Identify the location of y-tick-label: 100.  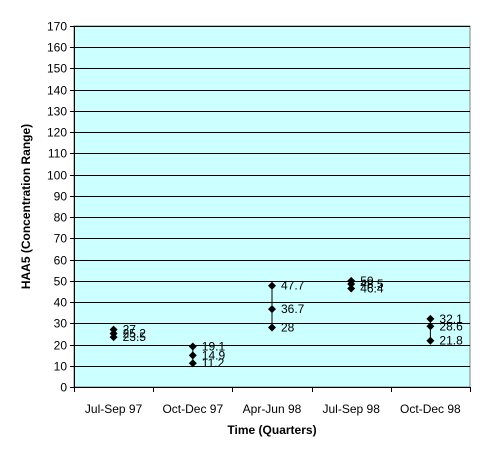
(57, 176).